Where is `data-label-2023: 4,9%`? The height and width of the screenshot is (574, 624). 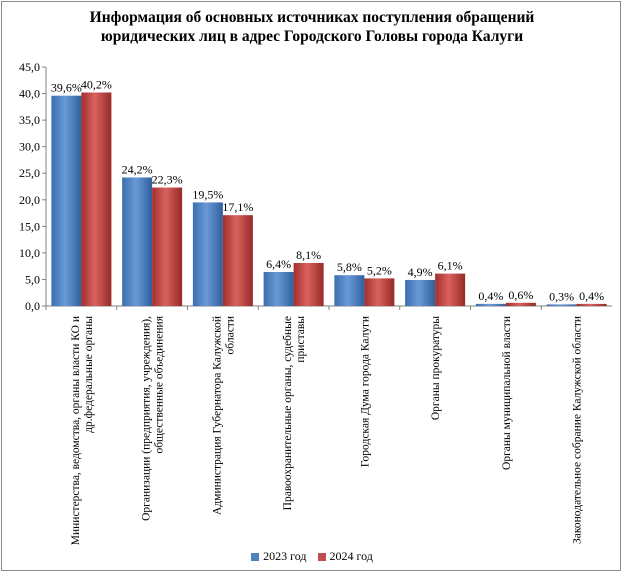 data-label-2023: 4,9% is located at coordinates (420, 272).